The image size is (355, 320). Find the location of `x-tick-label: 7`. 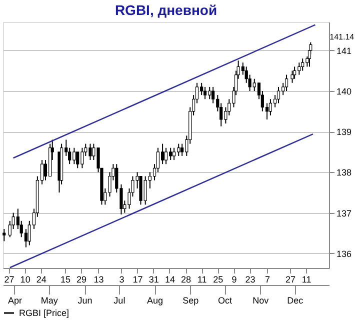

x-tick-label: 7 is located at coordinates (267, 279).